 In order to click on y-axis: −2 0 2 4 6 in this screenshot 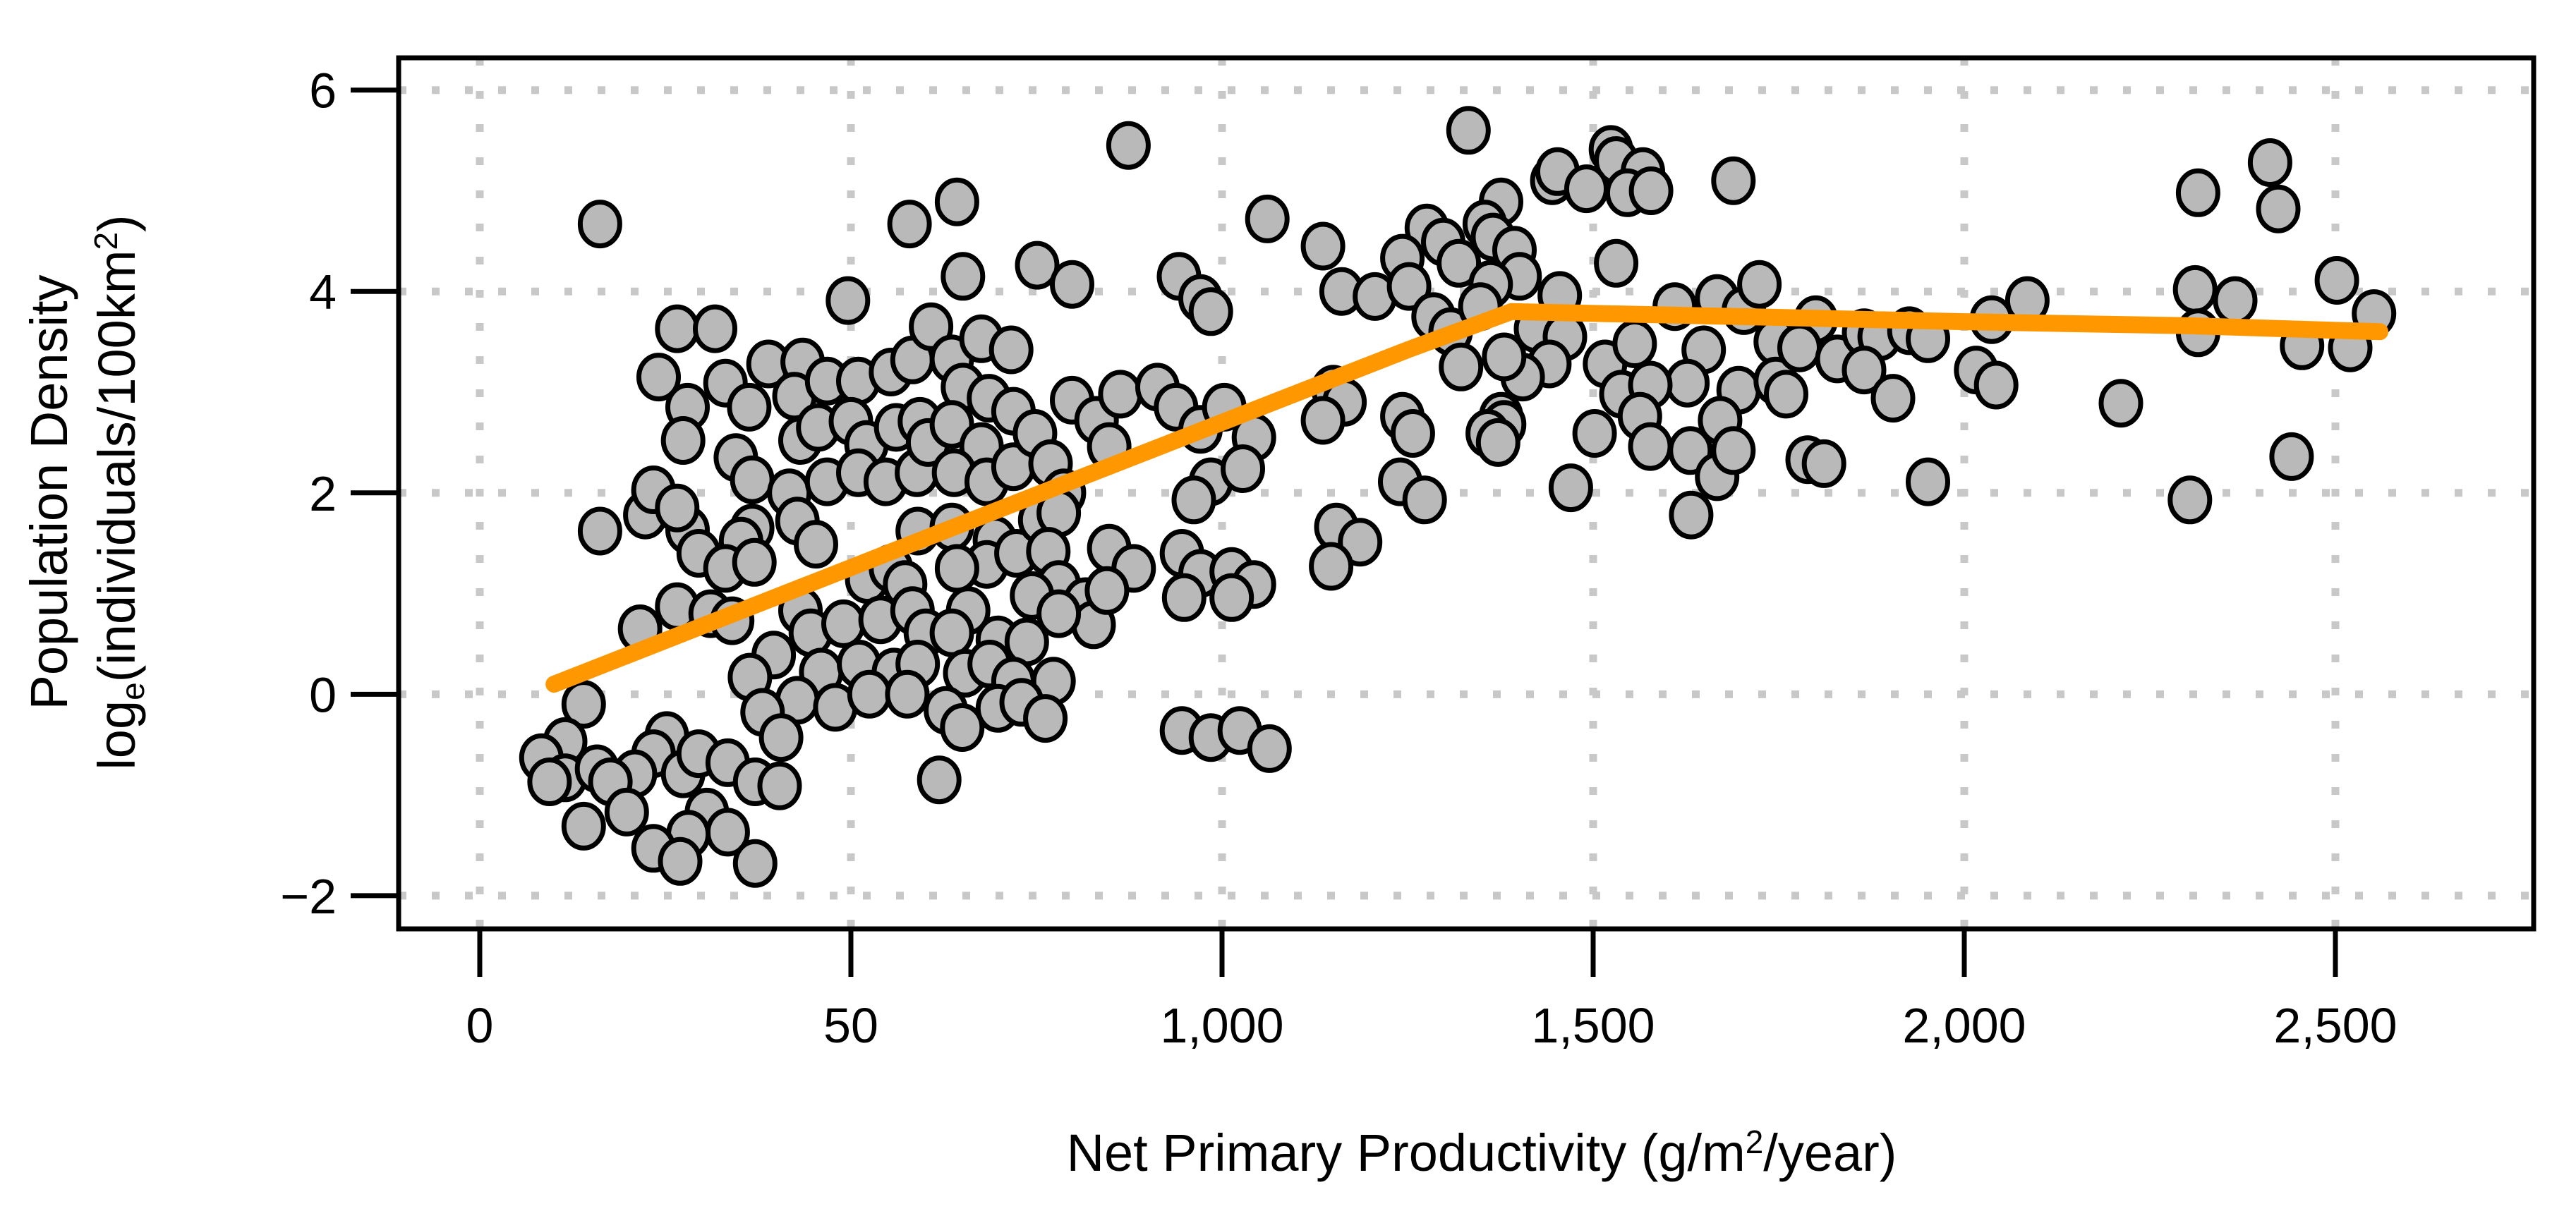, I will do `click(338, 493)`.